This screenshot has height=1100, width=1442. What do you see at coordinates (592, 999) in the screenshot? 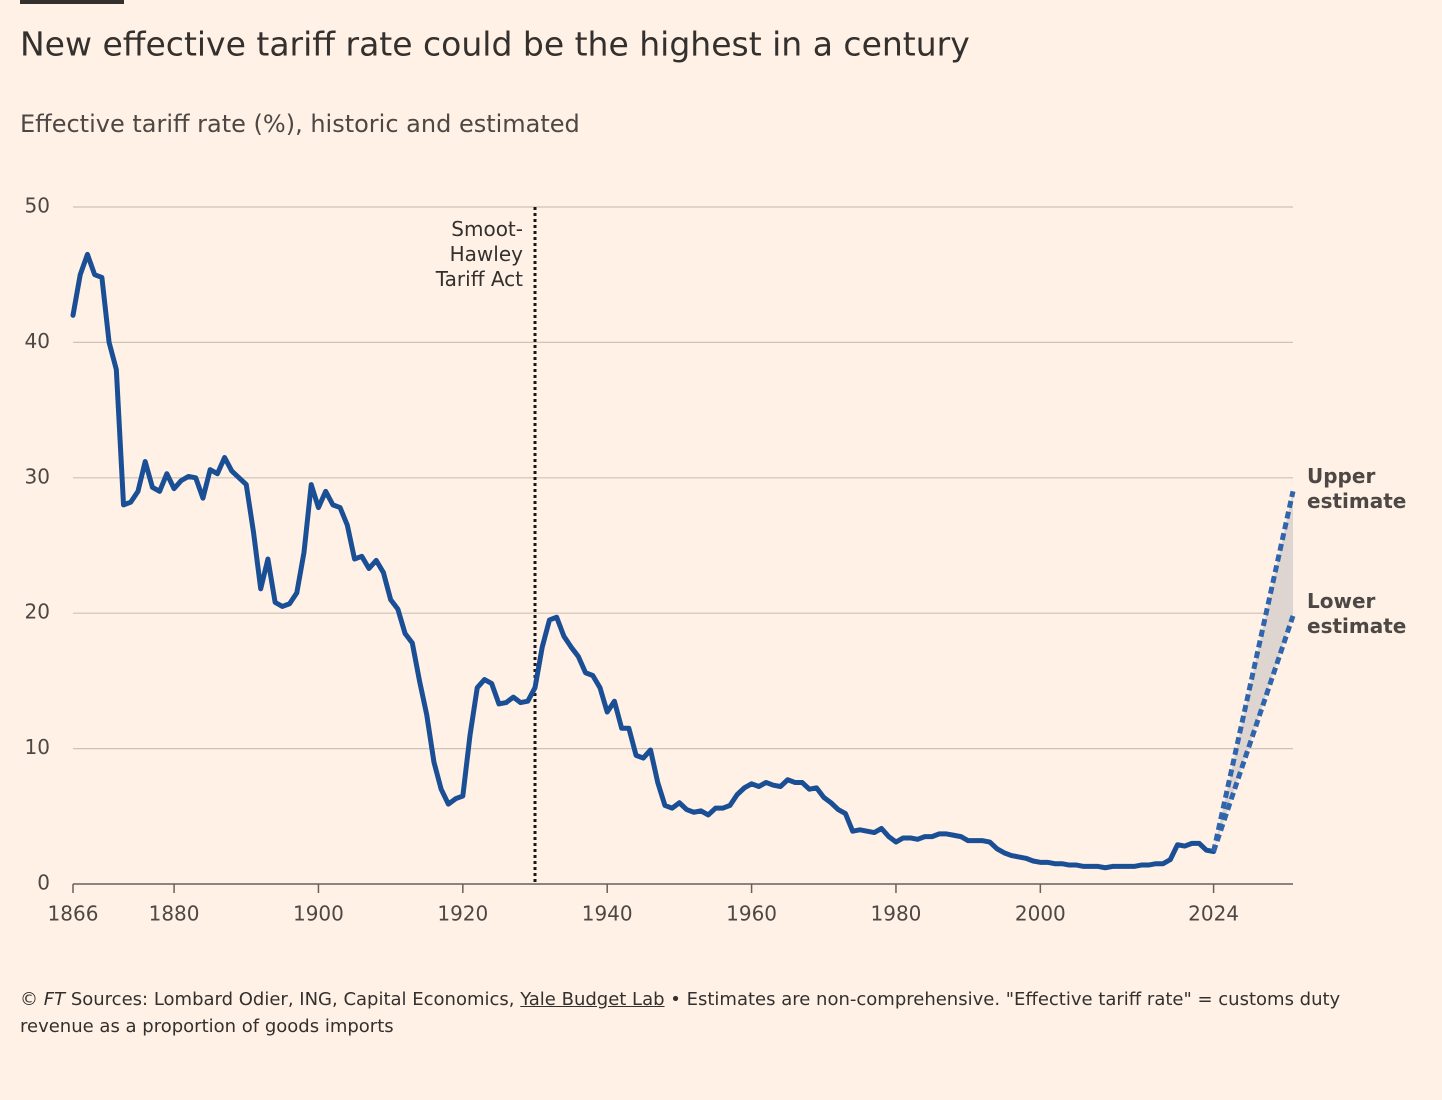
I see `source-link: Yale Budget Lab` at bounding box center [592, 999].